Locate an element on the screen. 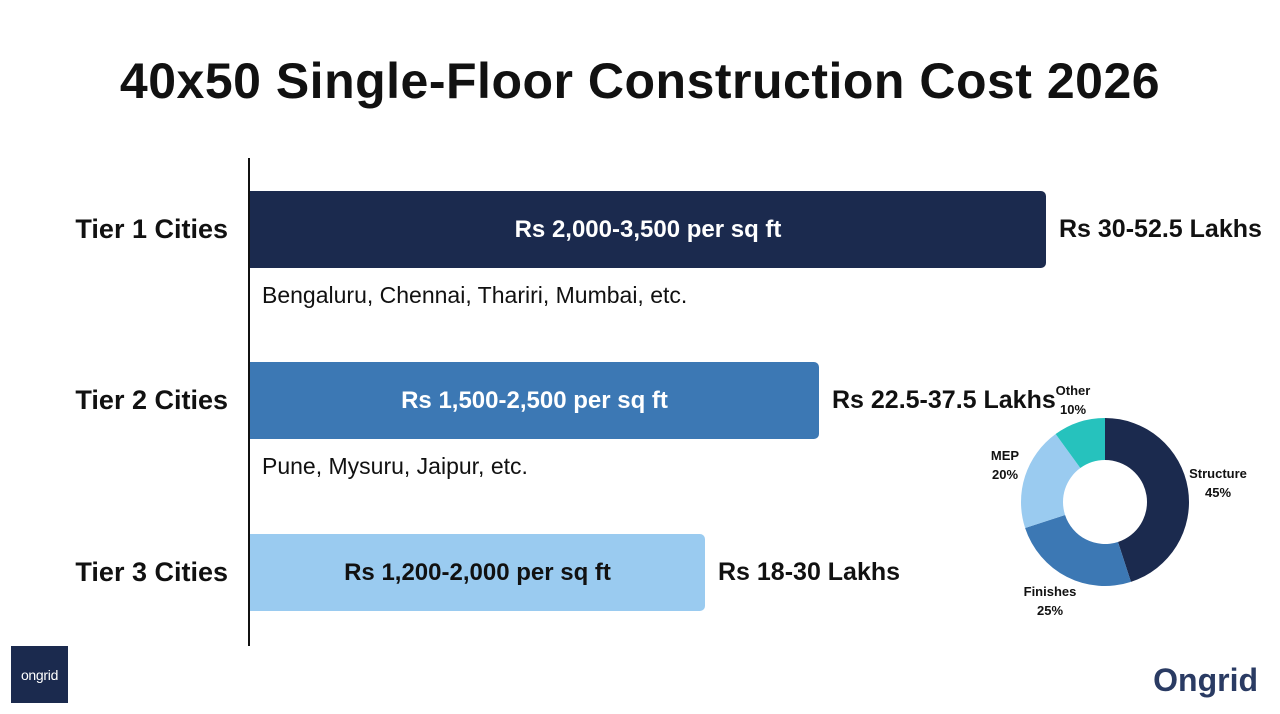 This screenshot has width=1280, height=714. slice-name-label: Finishes is located at coordinates (1050, 591).